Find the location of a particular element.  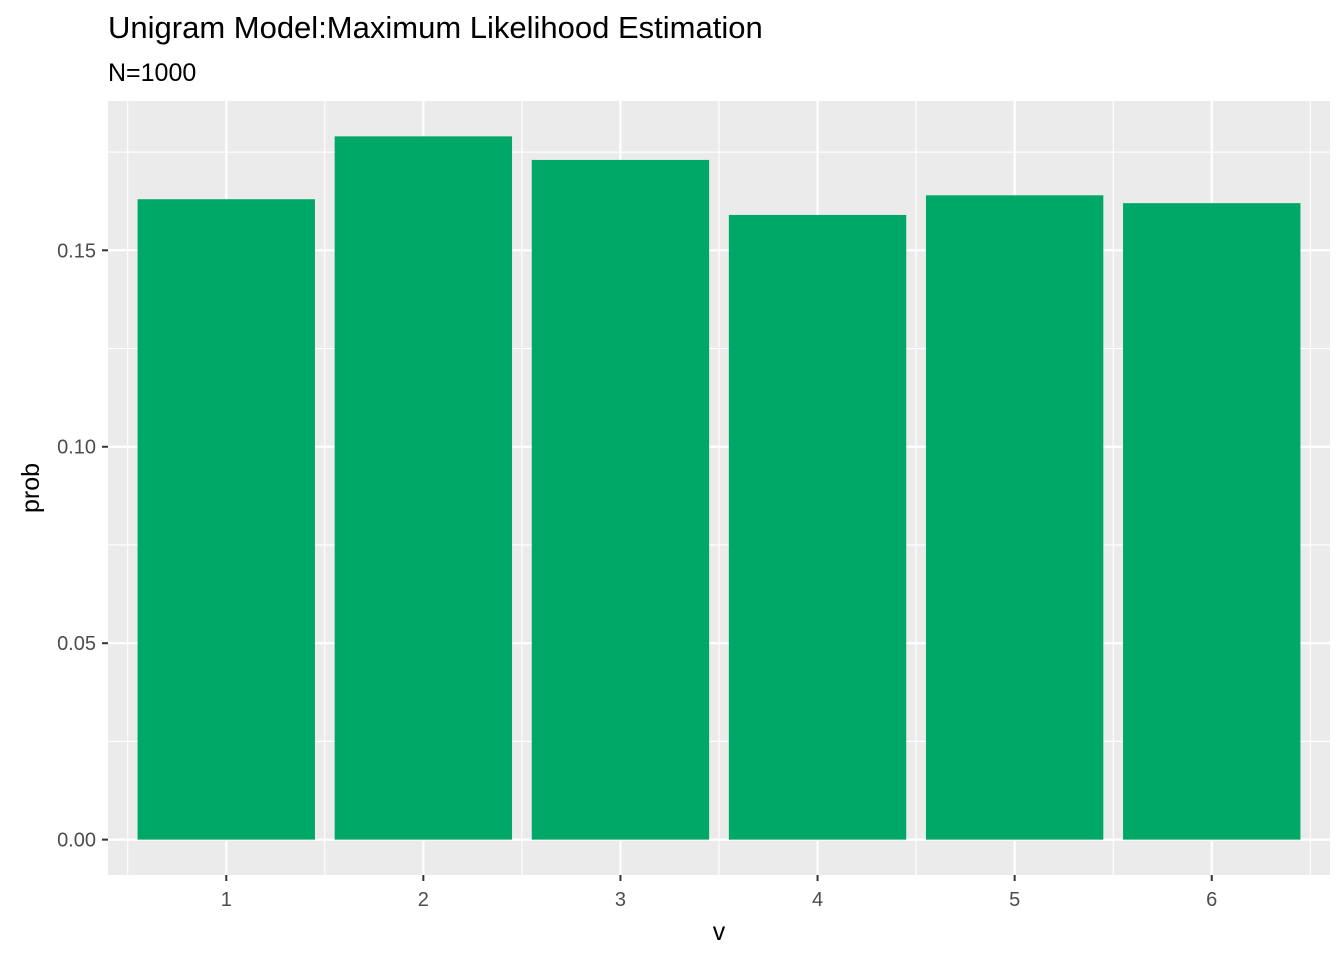

x-tick-label: 3 is located at coordinates (620, 900).